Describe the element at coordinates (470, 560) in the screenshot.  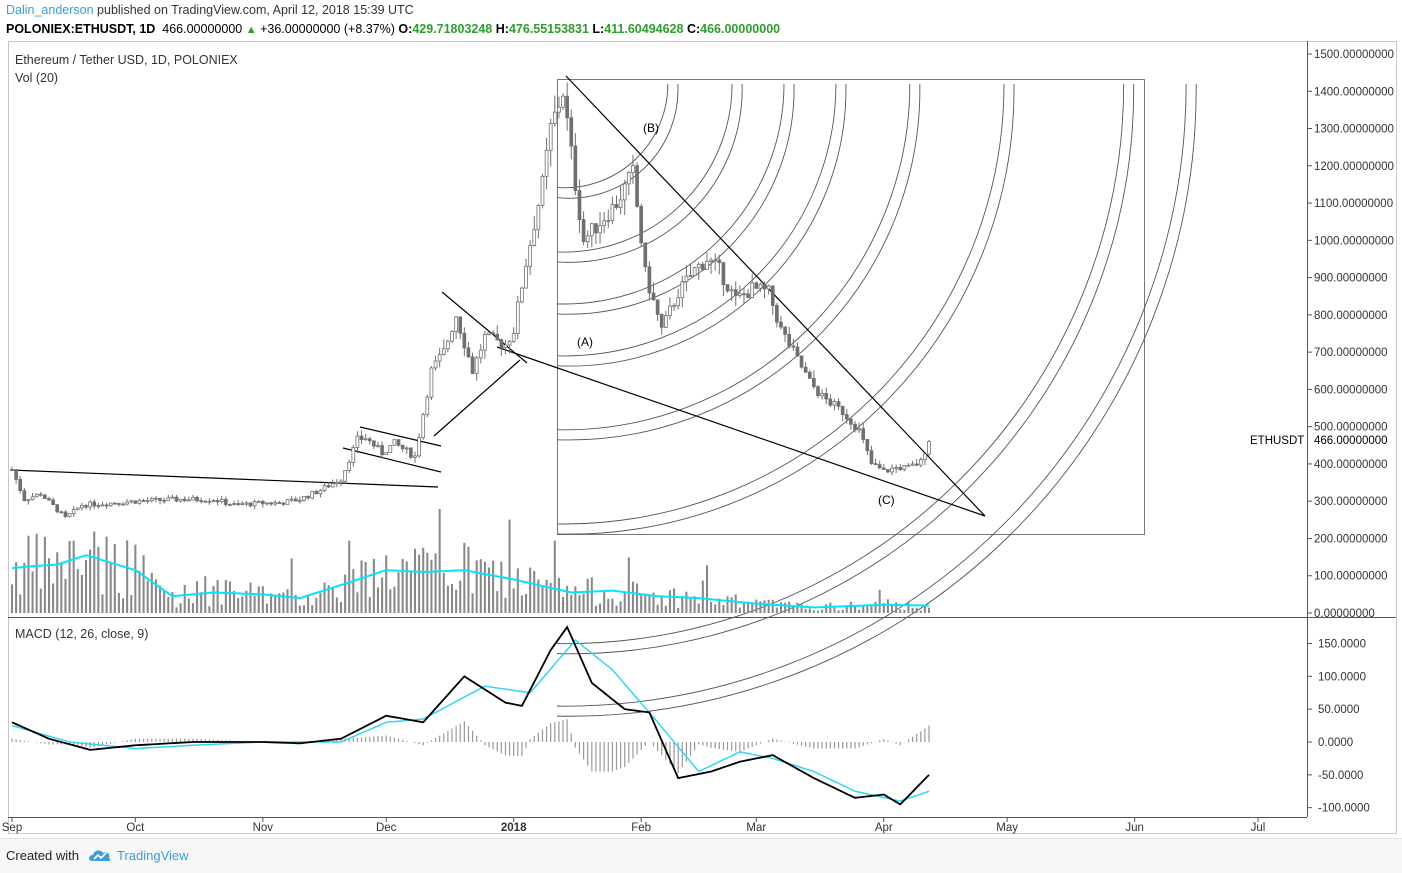
I see `volume-bars` at that location.